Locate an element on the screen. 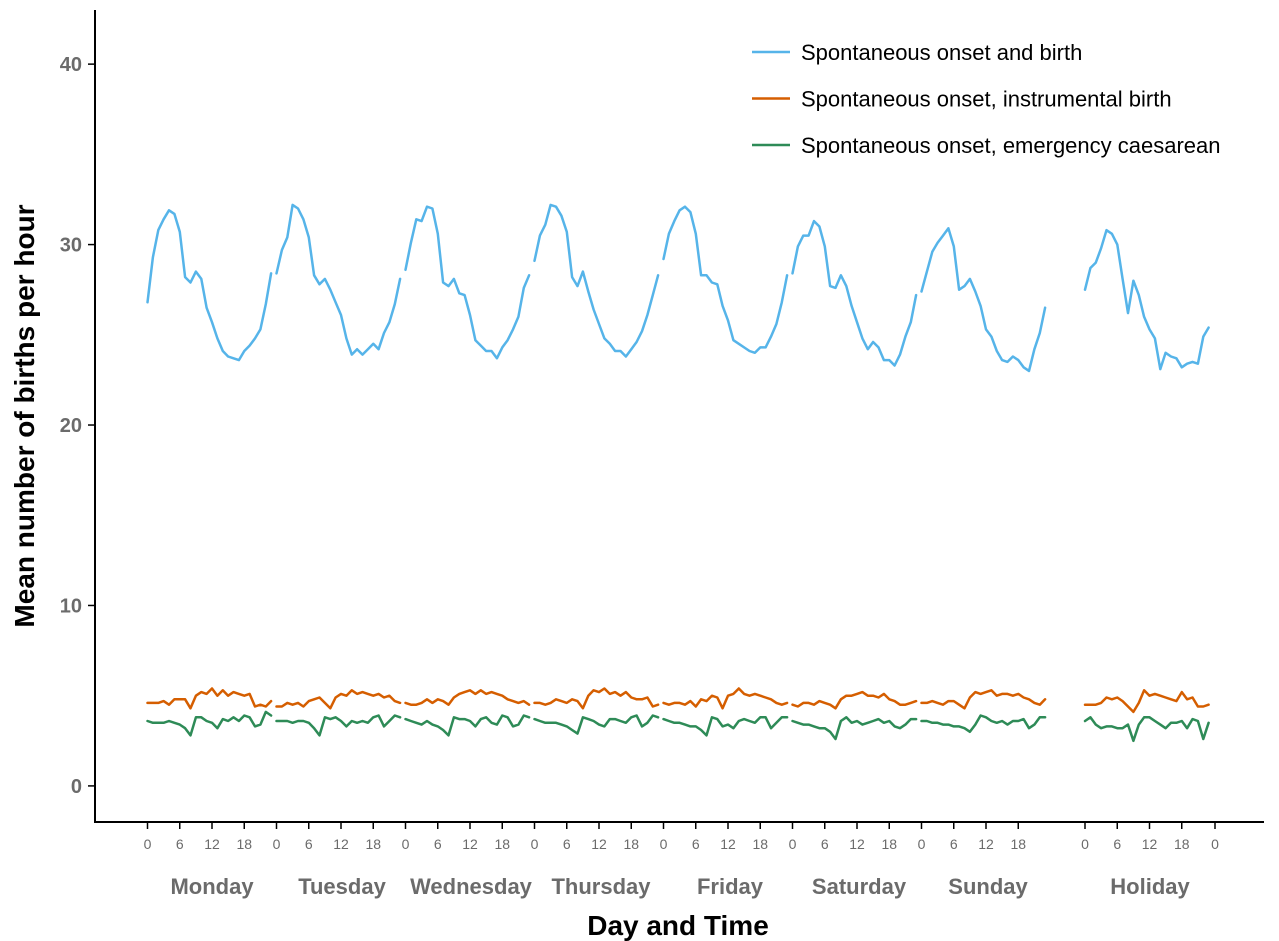 The height and width of the screenshot is (941, 1279). series-3-line-monday is located at coordinates (209, 723).